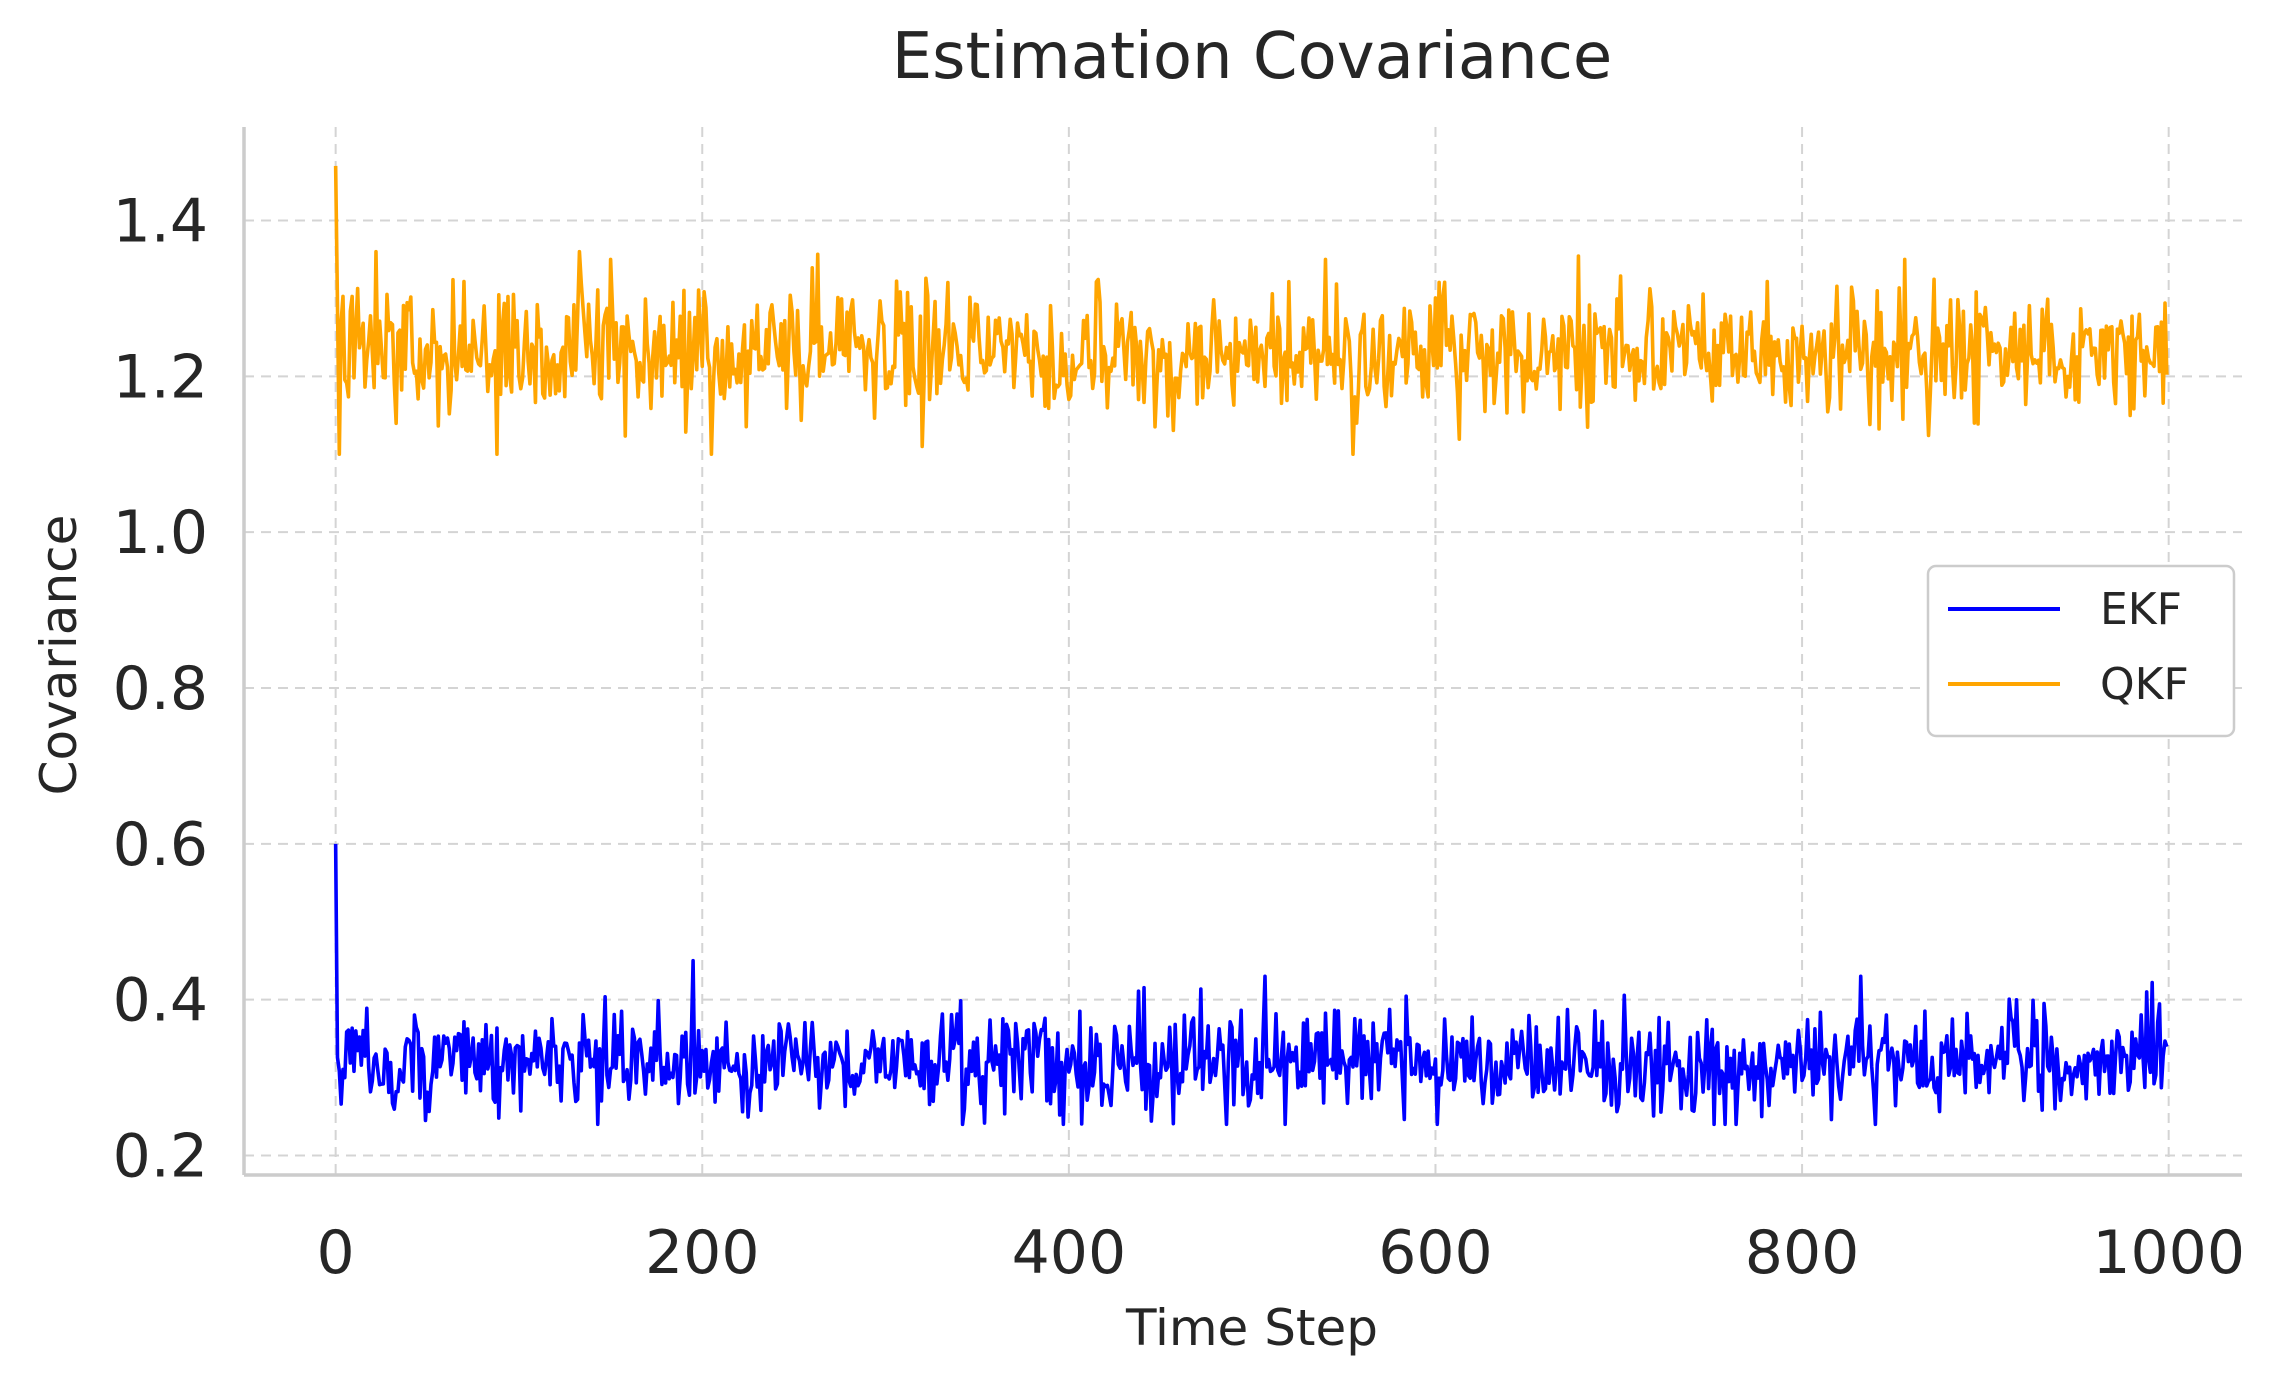  Describe the element at coordinates (1251, 1328) in the screenshot. I see `x-axis-label: Time Step` at that location.